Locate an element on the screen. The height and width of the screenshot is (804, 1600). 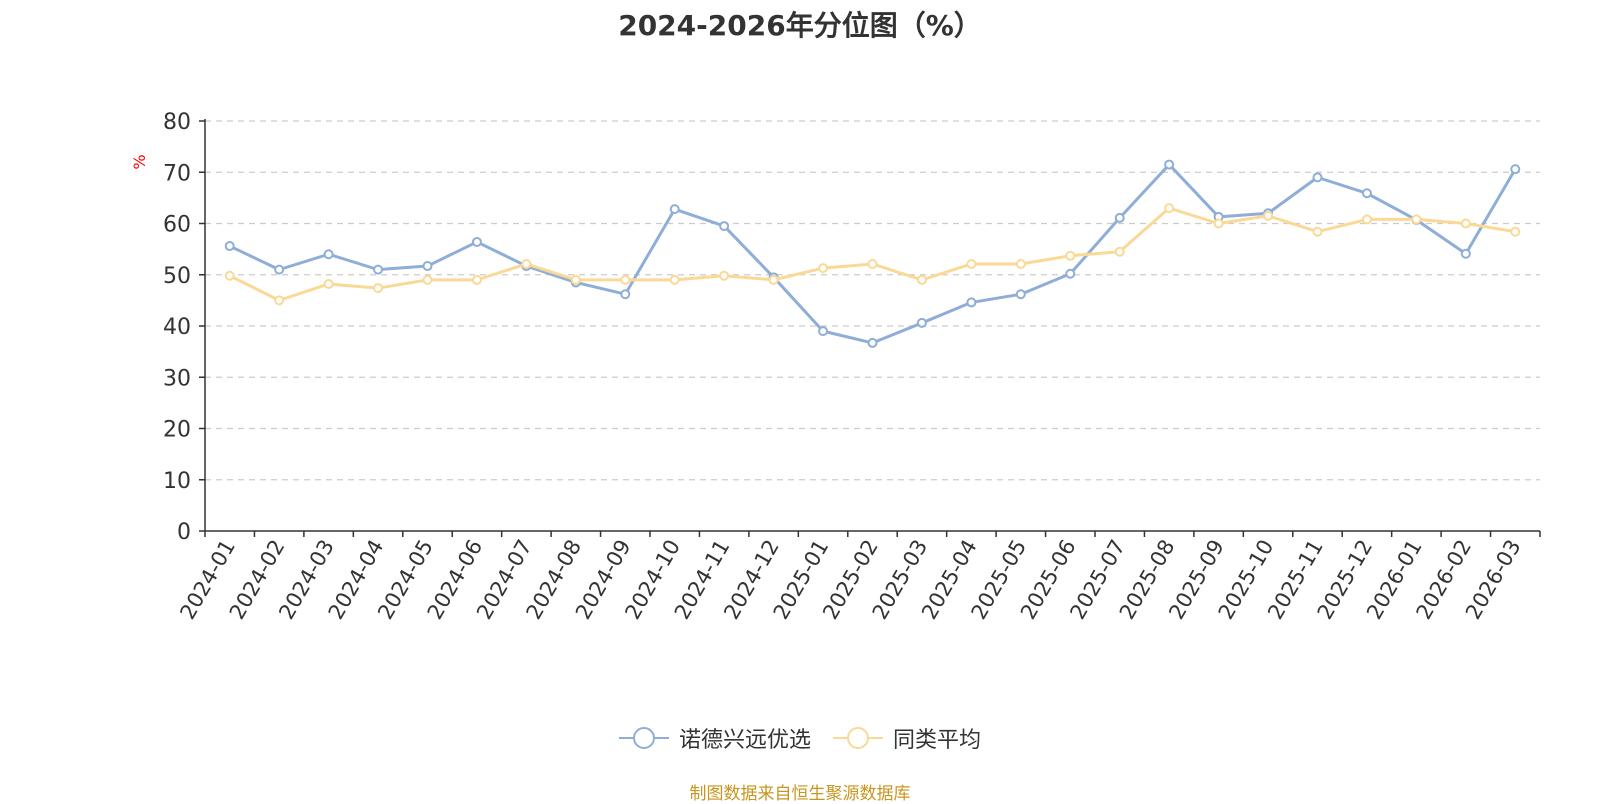
y-tick-label: 40 is located at coordinates (177, 327).